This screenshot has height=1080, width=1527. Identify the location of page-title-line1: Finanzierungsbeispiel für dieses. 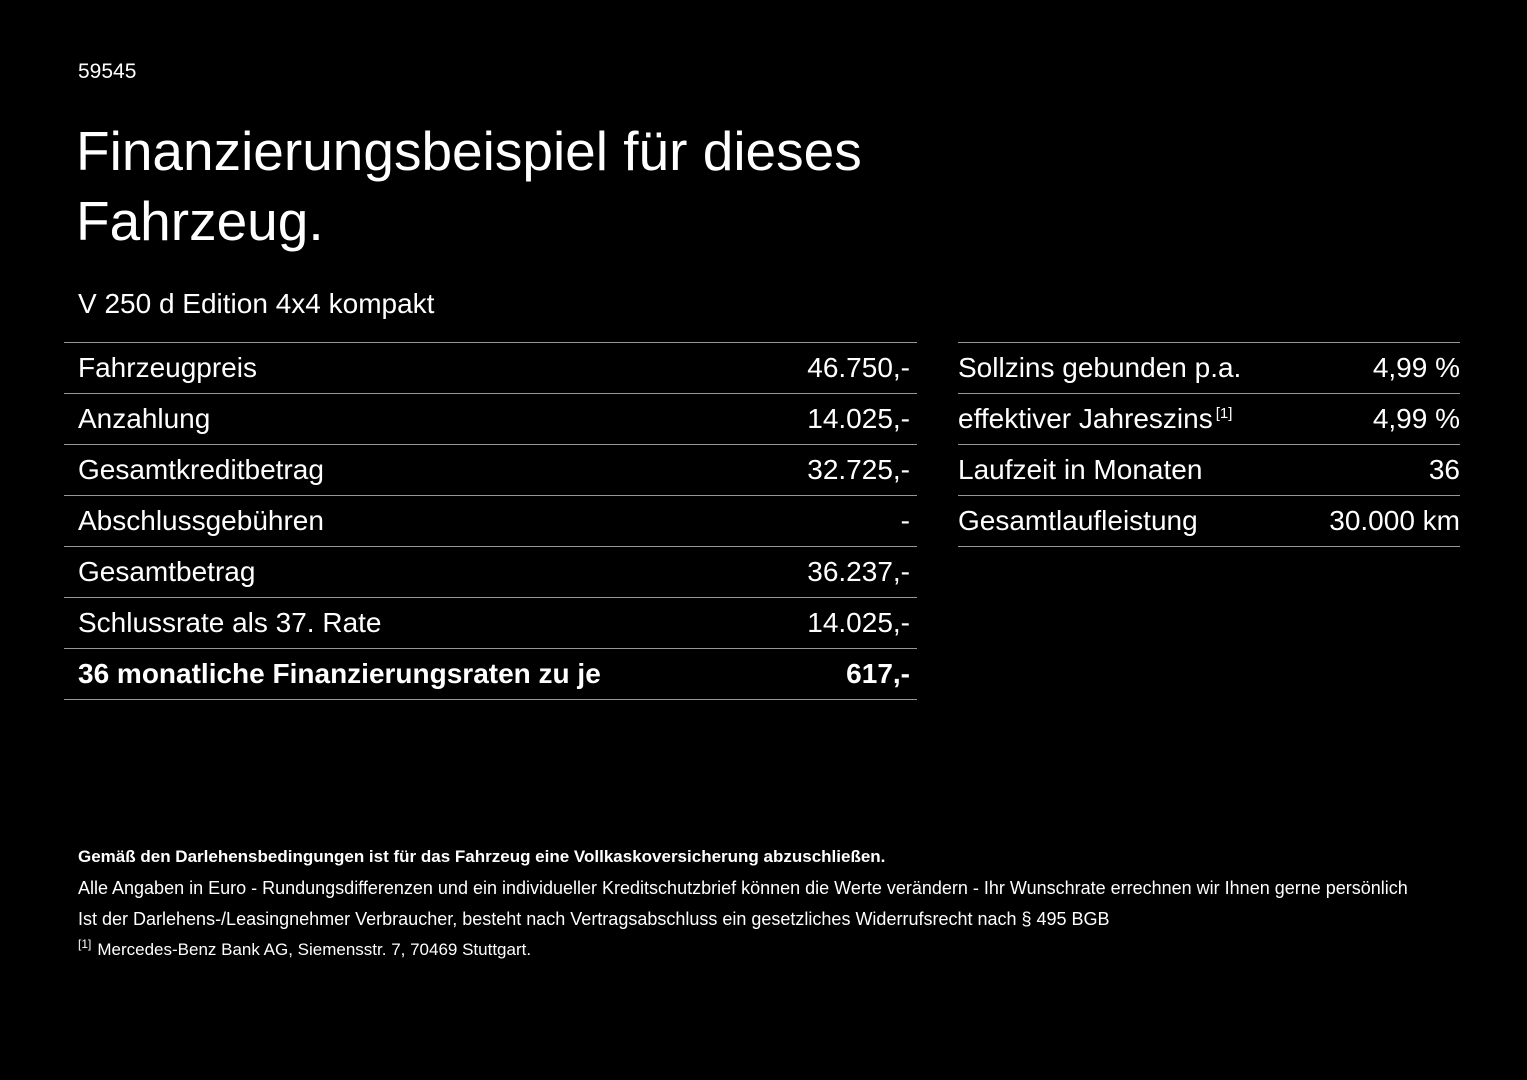
(469, 151).